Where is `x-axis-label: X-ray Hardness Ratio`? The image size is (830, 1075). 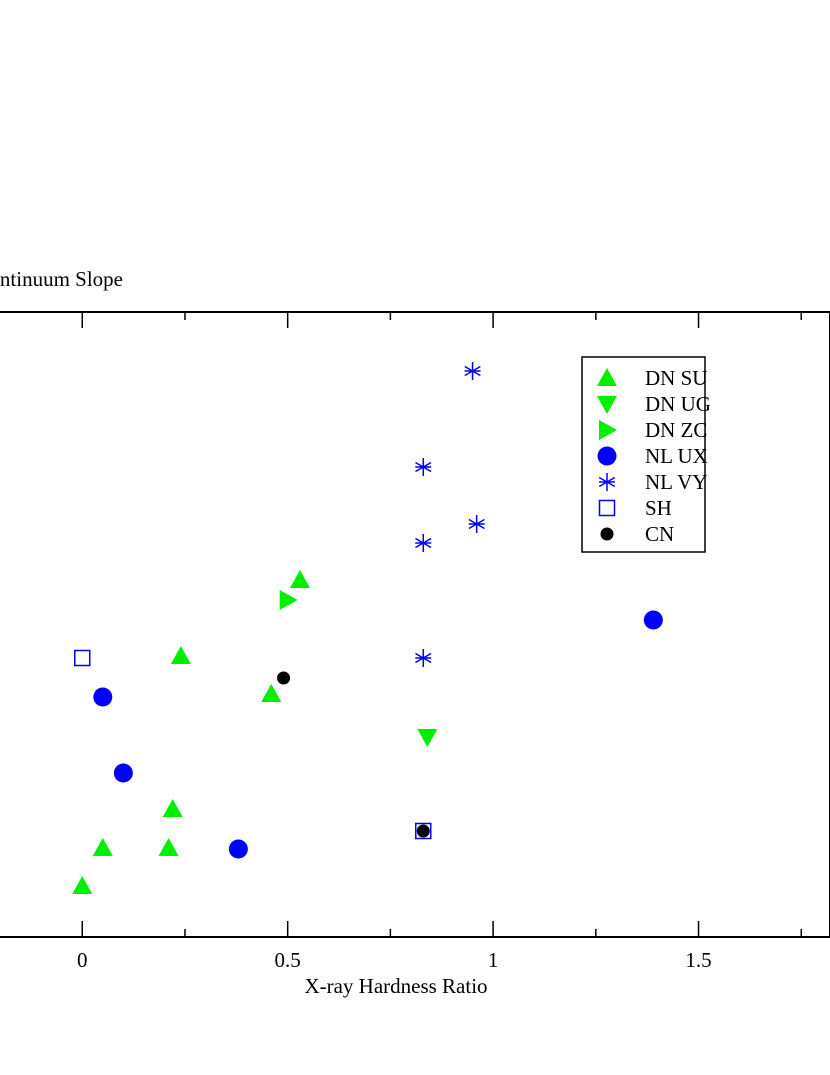 x-axis-label: X-ray Hardness Ratio is located at coordinates (395, 986).